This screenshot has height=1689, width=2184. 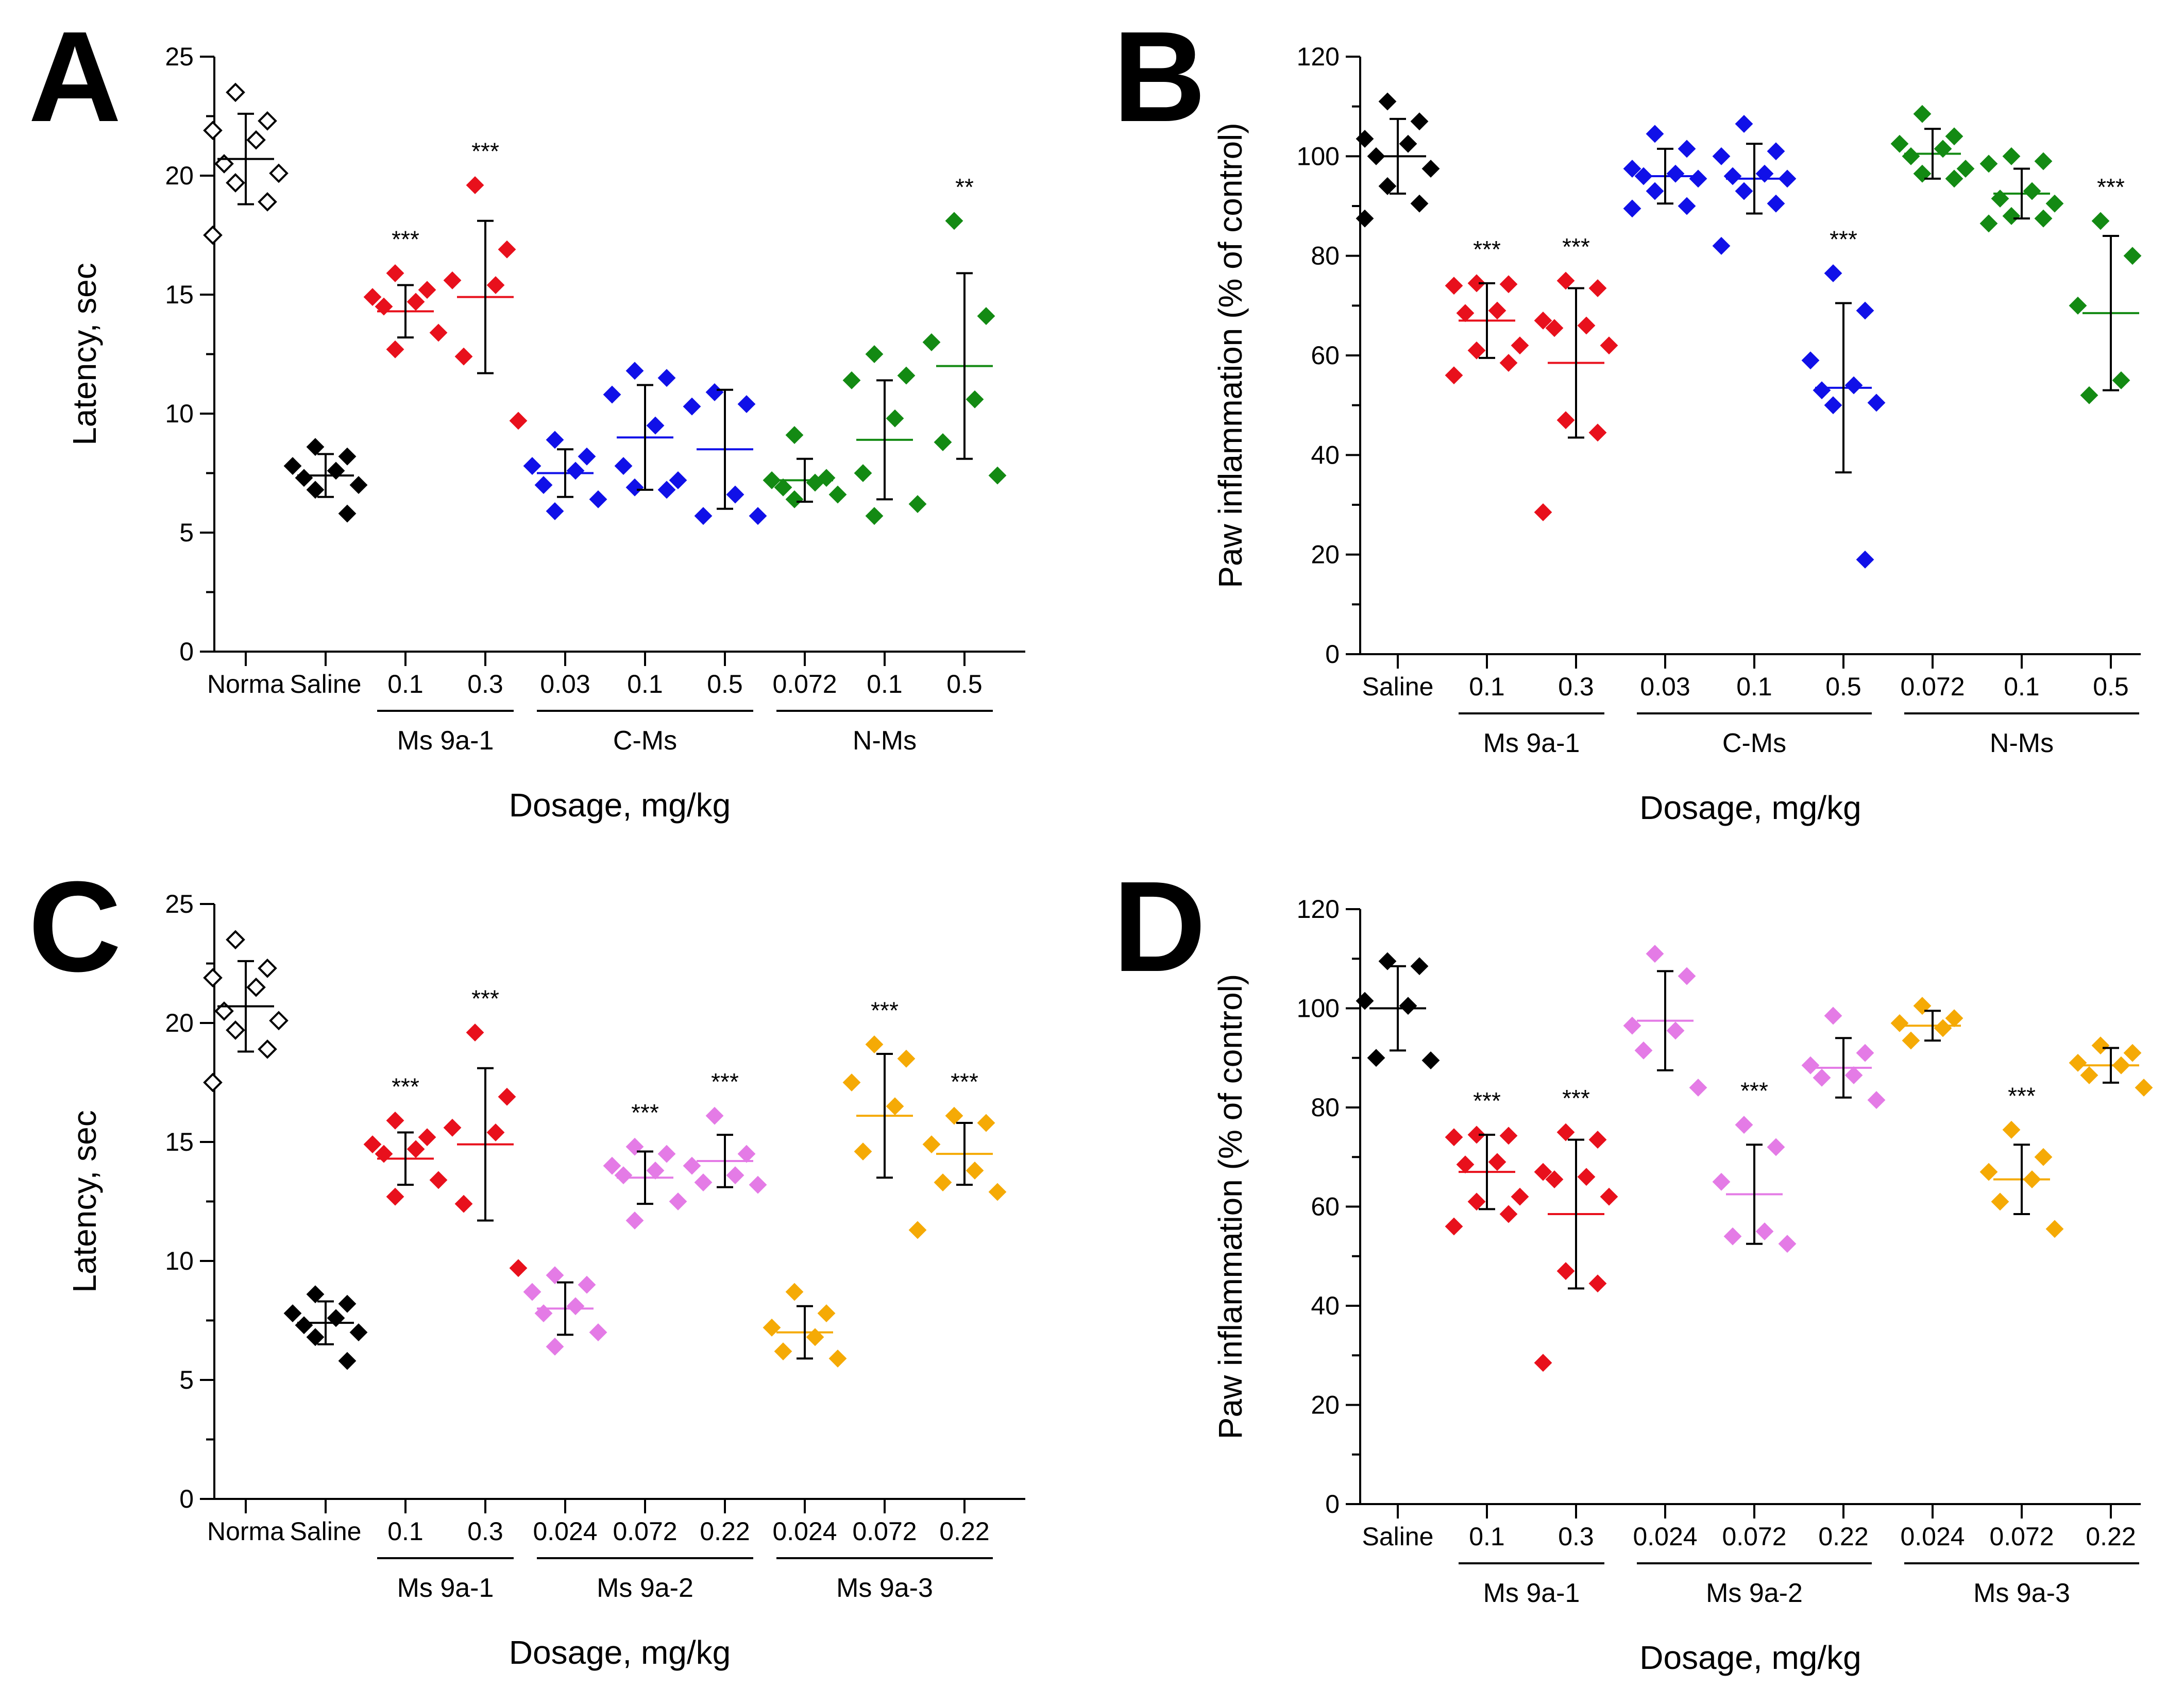 I want to click on x-tick-label: Norma, so click(x=246, y=1532).